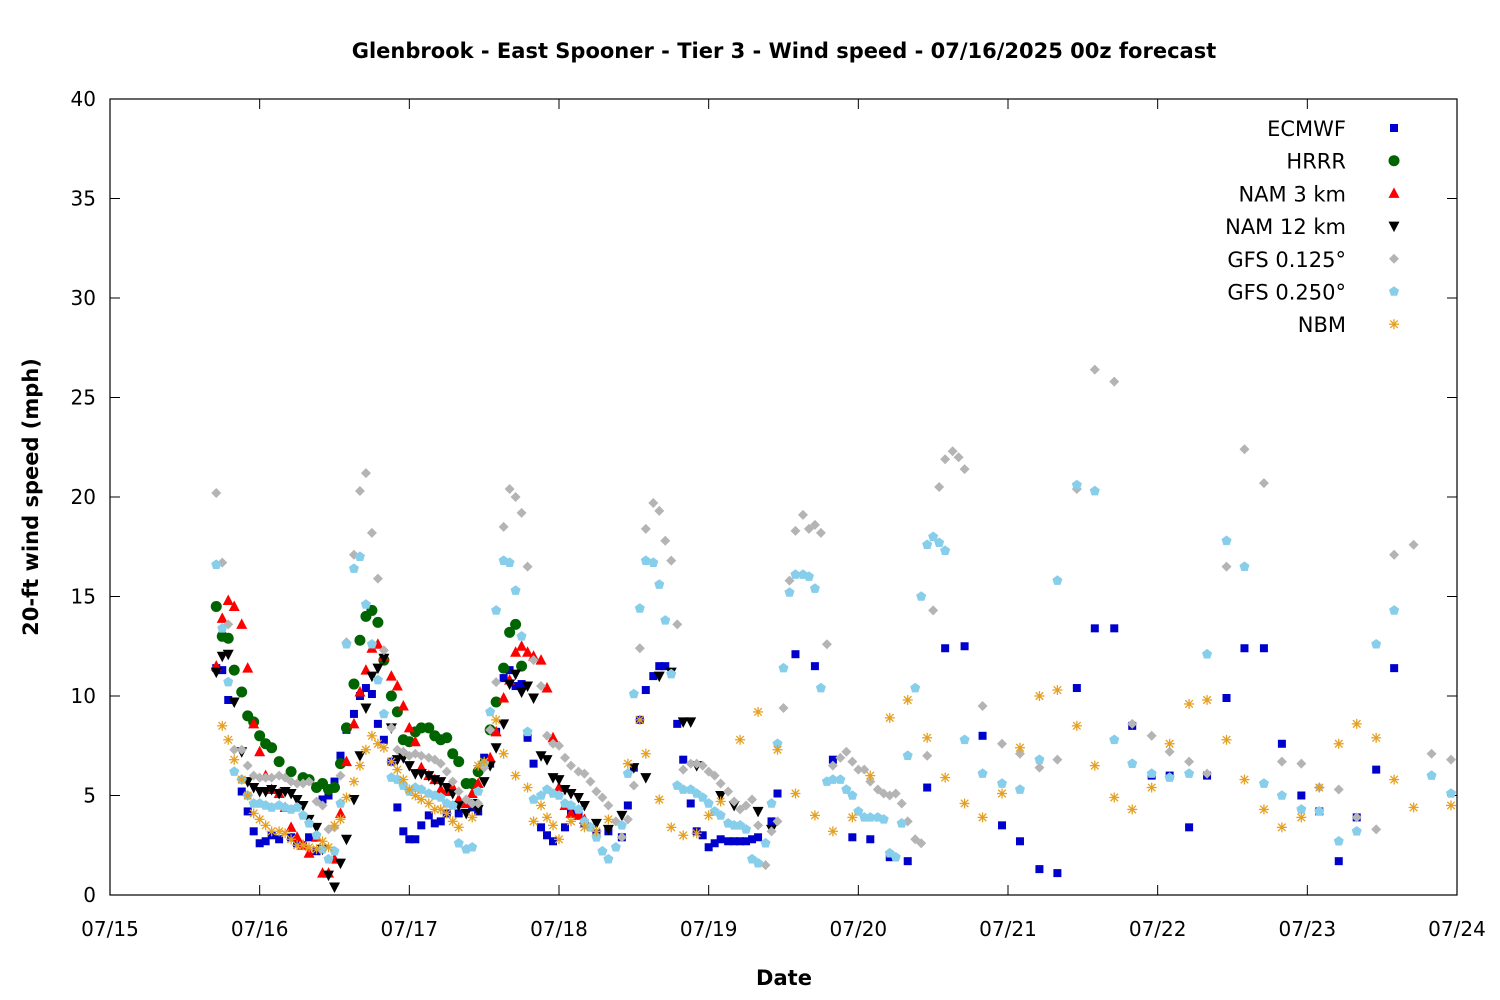 The height and width of the screenshot is (1000, 1500). What do you see at coordinates (1457, 929) in the screenshot?
I see `x-tick-label: 07/24` at bounding box center [1457, 929].